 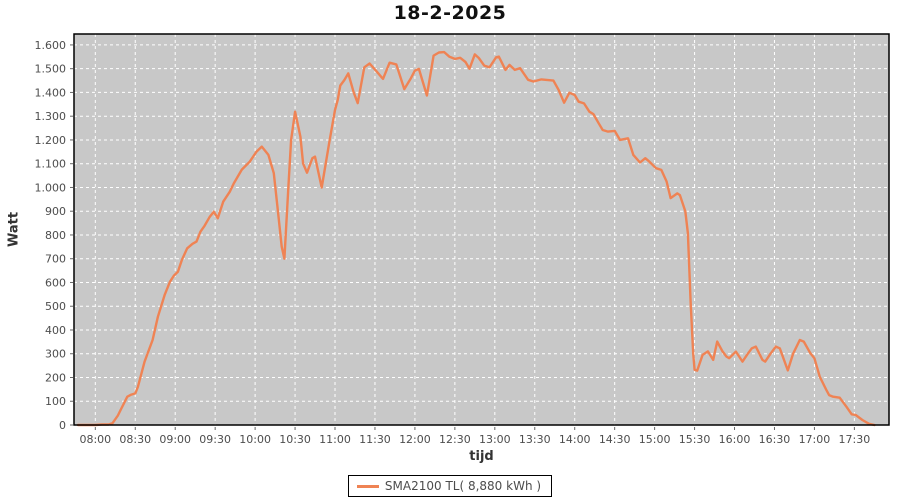 I want to click on x-tick-label: 09:00, so click(x=175, y=439).